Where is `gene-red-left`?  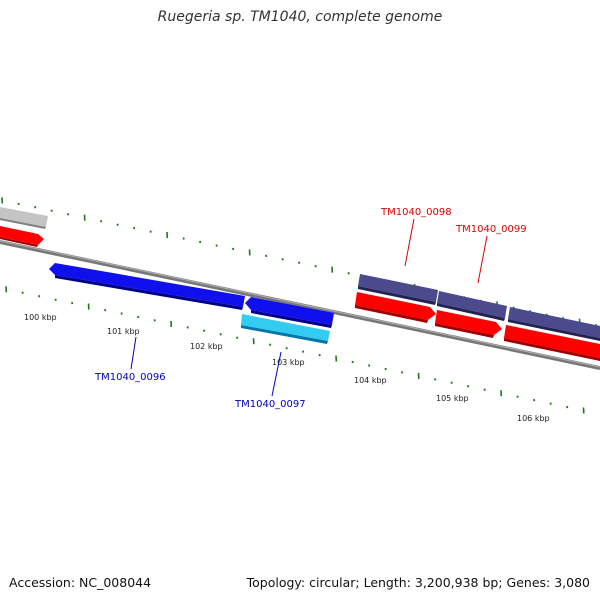
gene-red-left is located at coordinates (22, 236).